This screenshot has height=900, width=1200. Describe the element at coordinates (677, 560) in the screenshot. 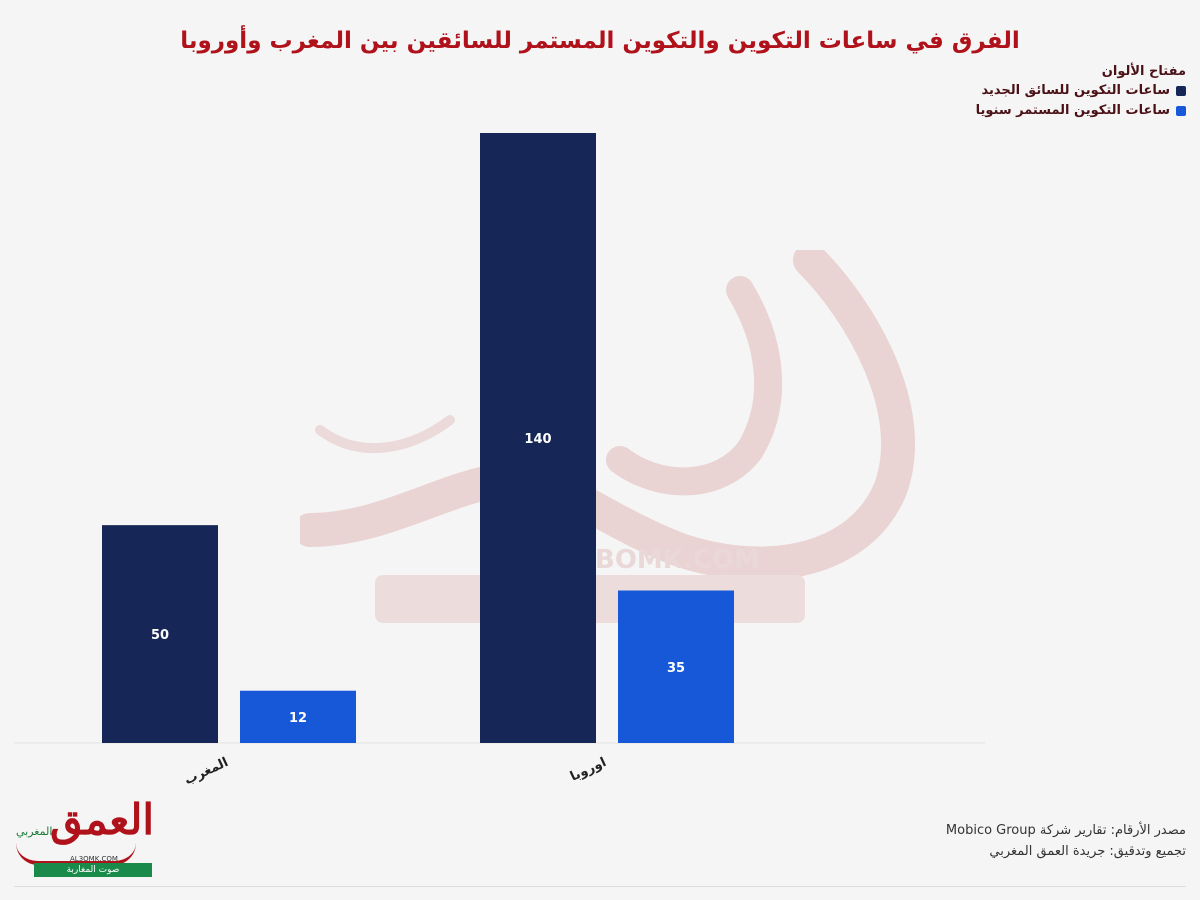

I see `watermark-text: BOMK.COM` at that location.